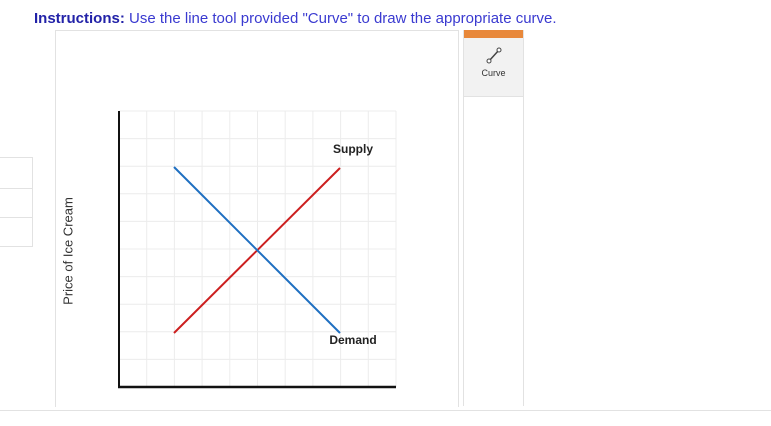 The image size is (771, 426). What do you see at coordinates (493, 55) in the screenshot?
I see `curve-icon` at bounding box center [493, 55].